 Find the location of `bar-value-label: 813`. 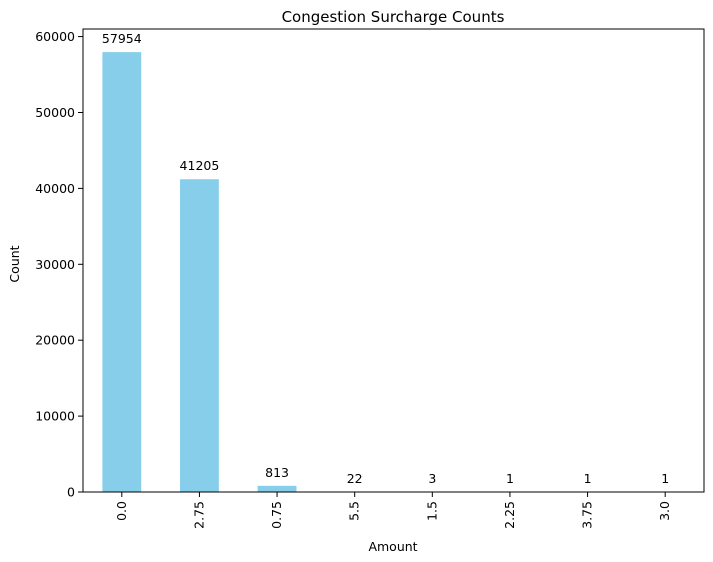

bar-value-label: 813 is located at coordinates (277, 472).